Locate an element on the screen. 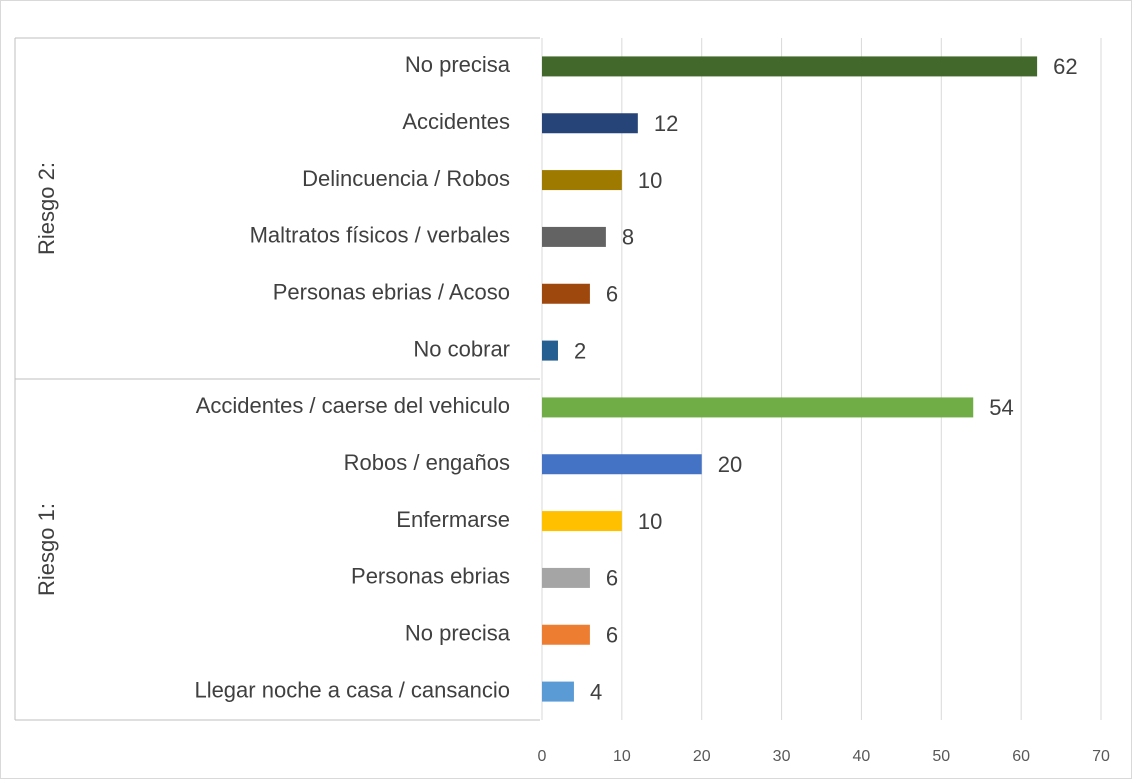 This screenshot has width=1132, height=779. x-tick-label: 30 is located at coordinates (782, 756).